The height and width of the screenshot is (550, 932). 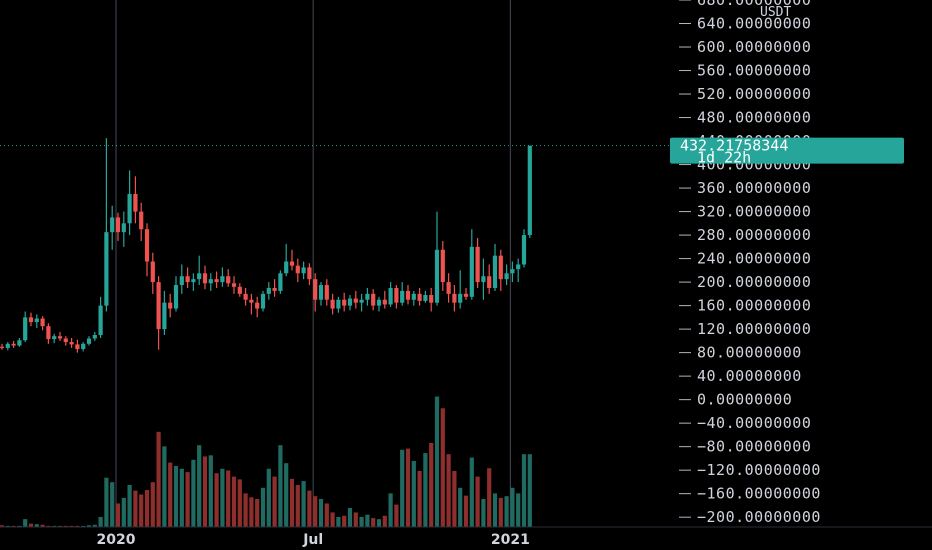 I want to click on time-axis: 2020 Jul 2021, so click(x=466, y=537).